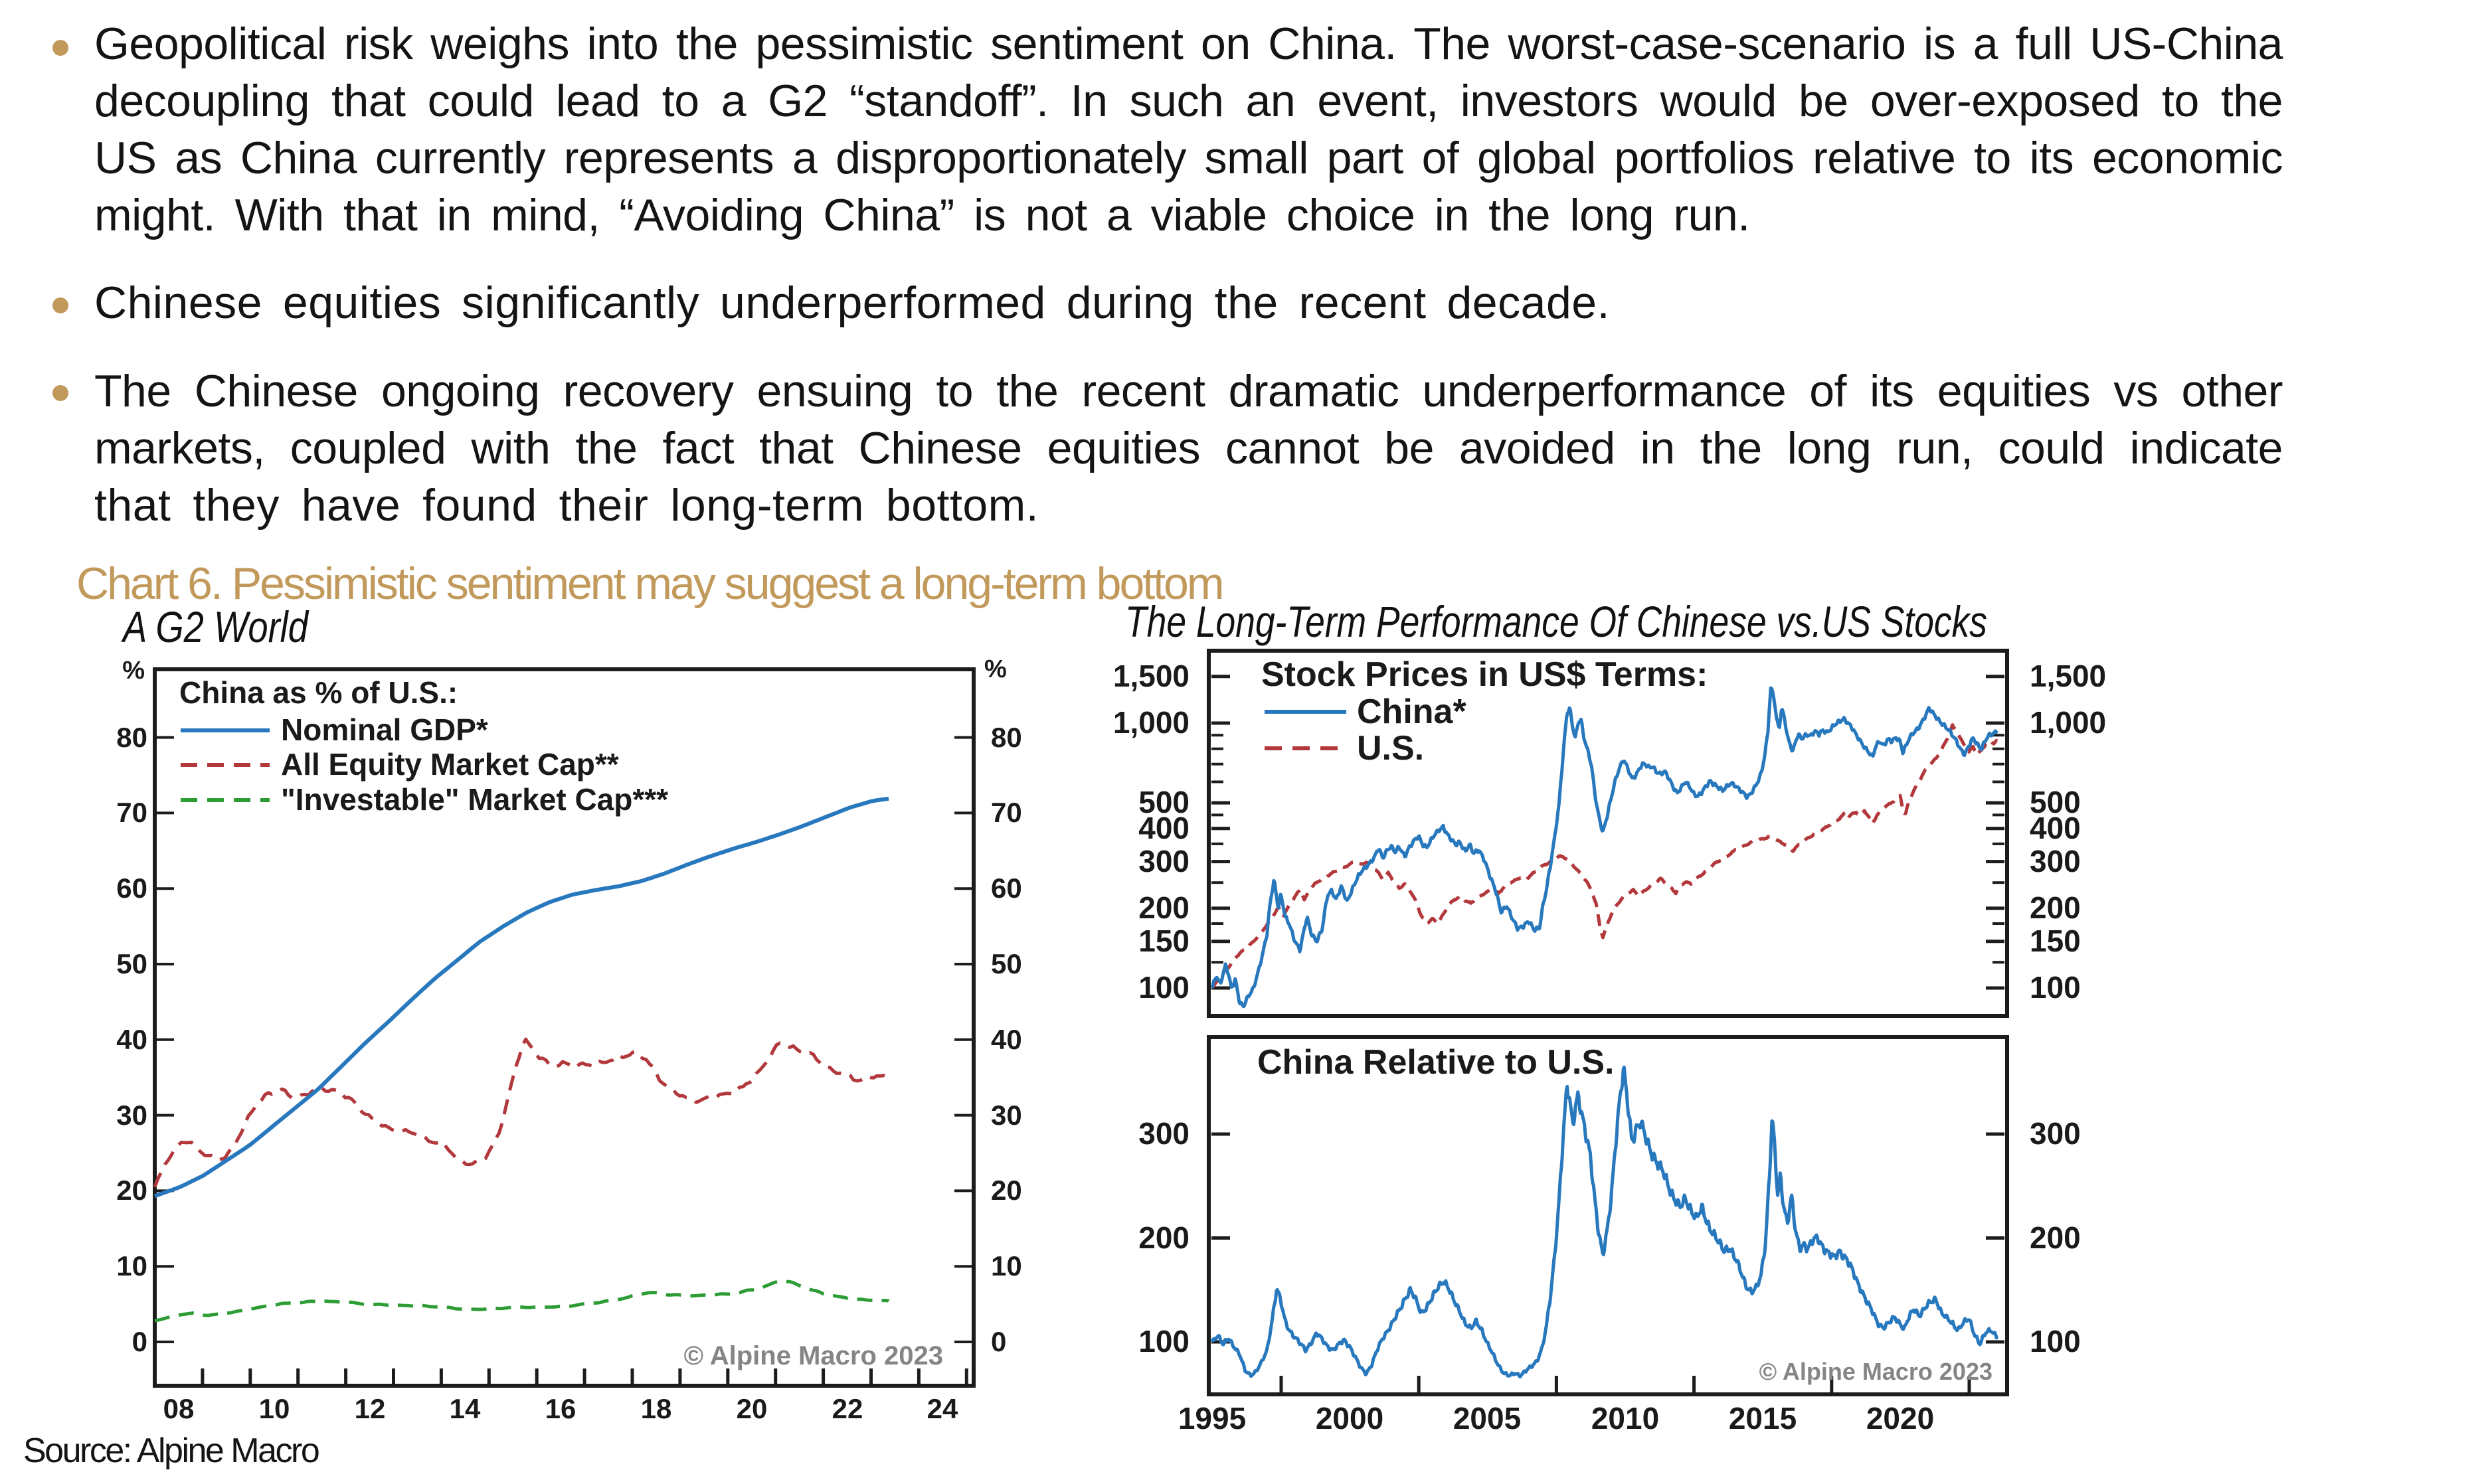 The width and height of the screenshot is (2474, 1484). Describe the element at coordinates (656, 1408) in the screenshot. I see `svg-text: 18` at that location.